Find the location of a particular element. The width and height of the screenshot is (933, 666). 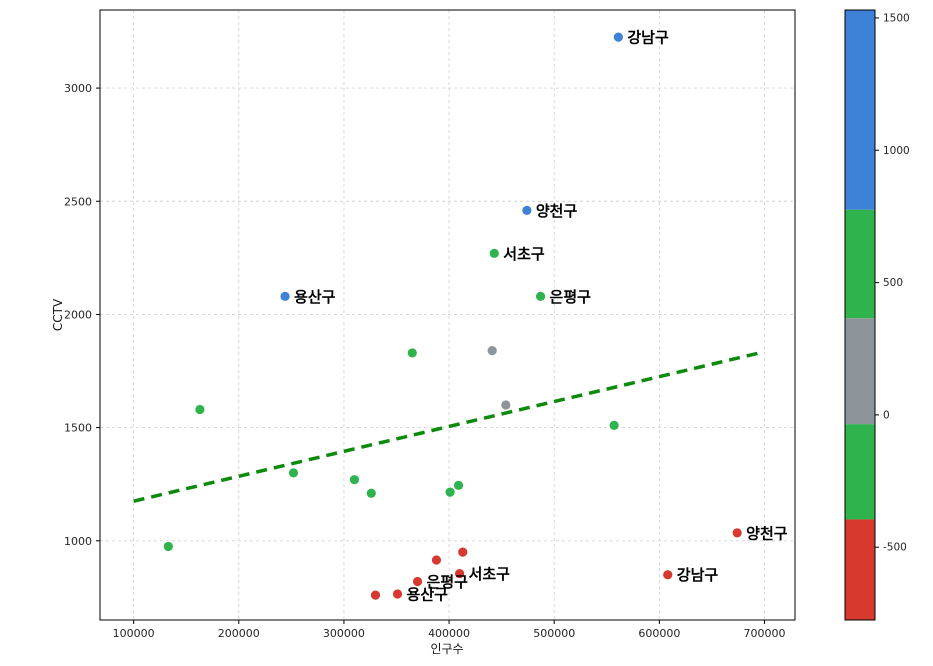

x-tick-label: 400000 is located at coordinates (449, 633).